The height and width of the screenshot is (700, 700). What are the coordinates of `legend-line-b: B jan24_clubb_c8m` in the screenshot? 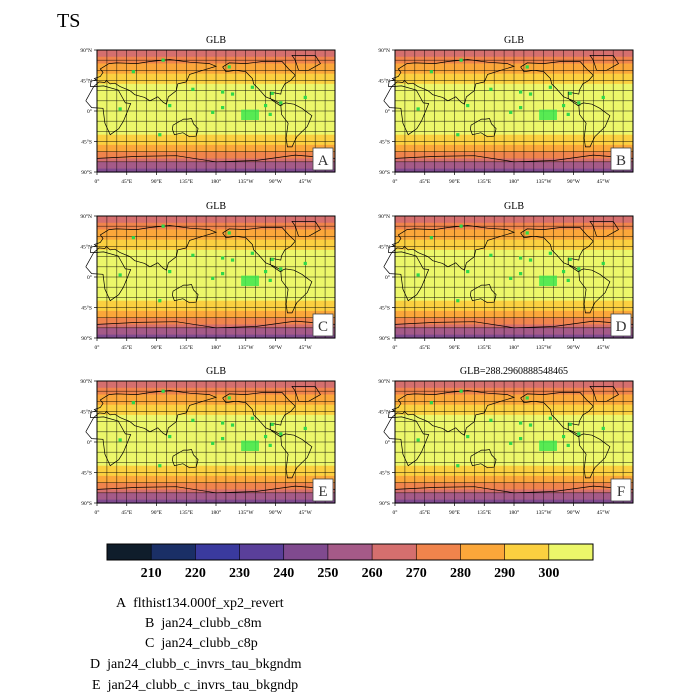 It's located at (203, 624).